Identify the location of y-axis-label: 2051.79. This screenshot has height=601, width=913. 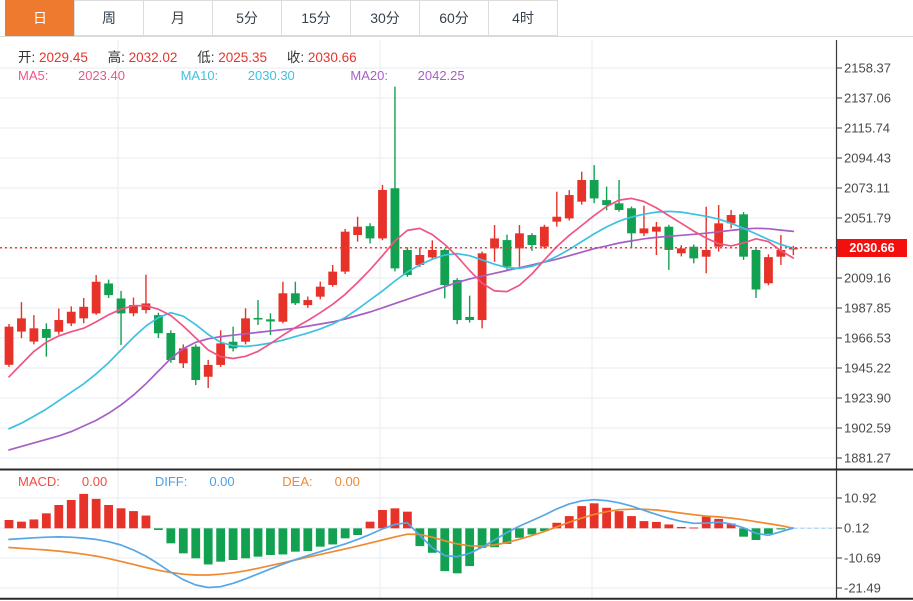
(867, 218).